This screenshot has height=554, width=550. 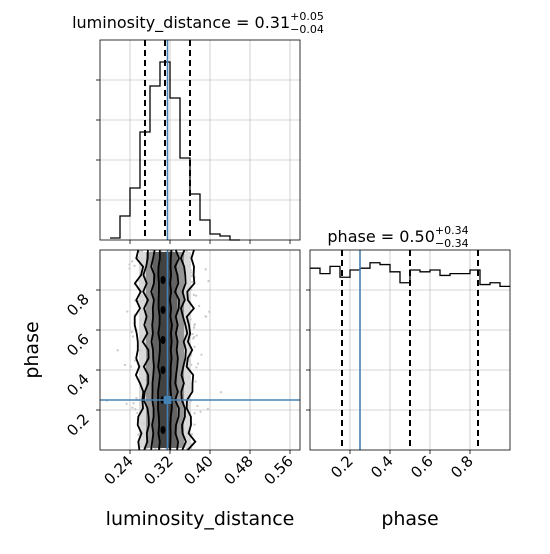 What do you see at coordinates (307, 16) in the screenshot?
I see `luminosity-distance-title-upper-error: +0.05` at bounding box center [307, 16].